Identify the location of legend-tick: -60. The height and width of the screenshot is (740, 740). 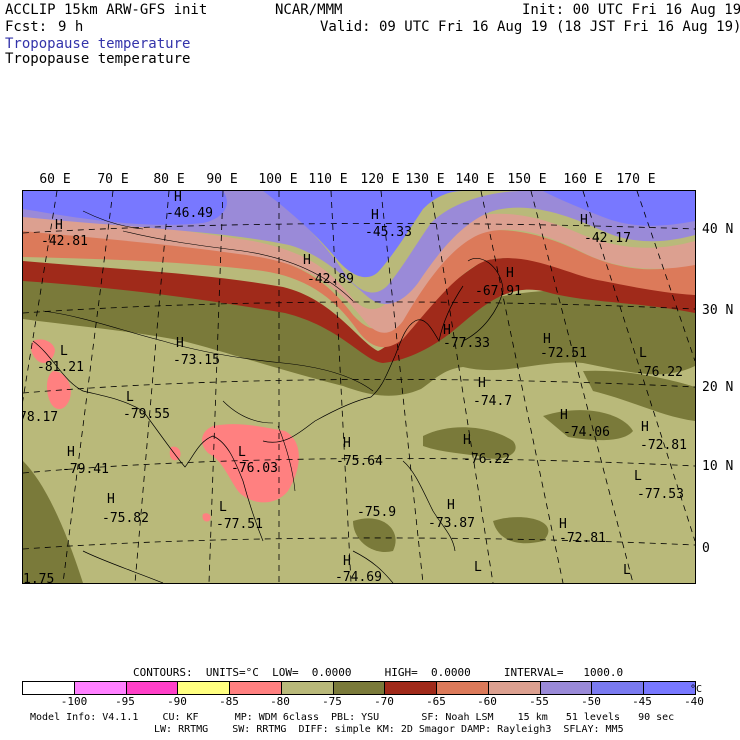
(487, 701).